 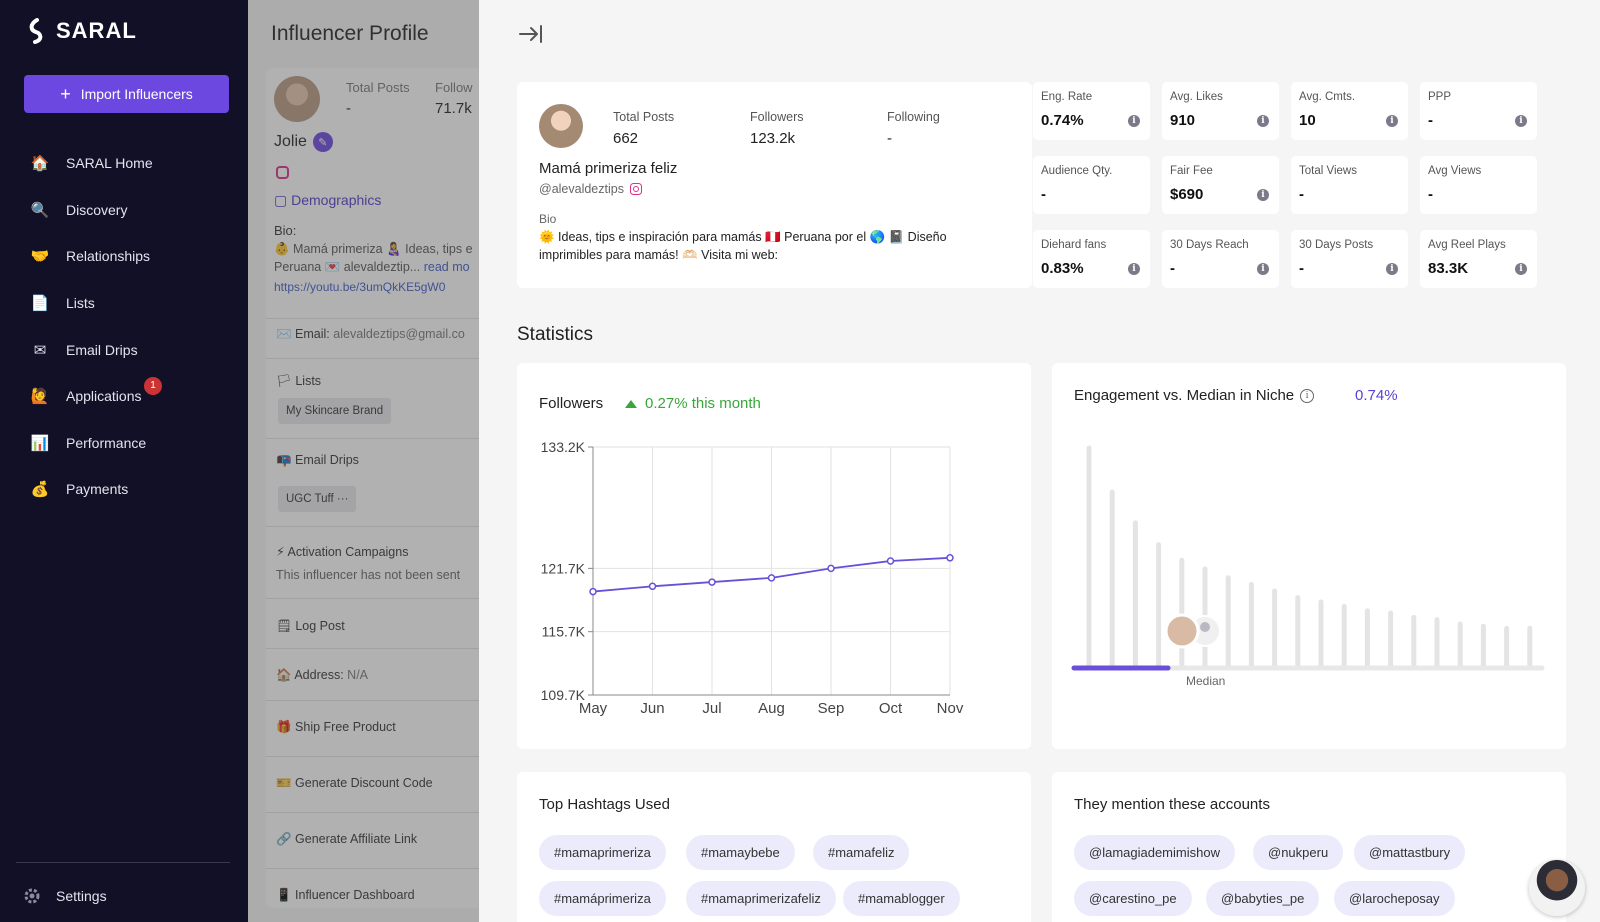 What do you see at coordinates (303, 334) in the screenshot?
I see `email-label: ✉️ Email:` at bounding box center [303, 334].